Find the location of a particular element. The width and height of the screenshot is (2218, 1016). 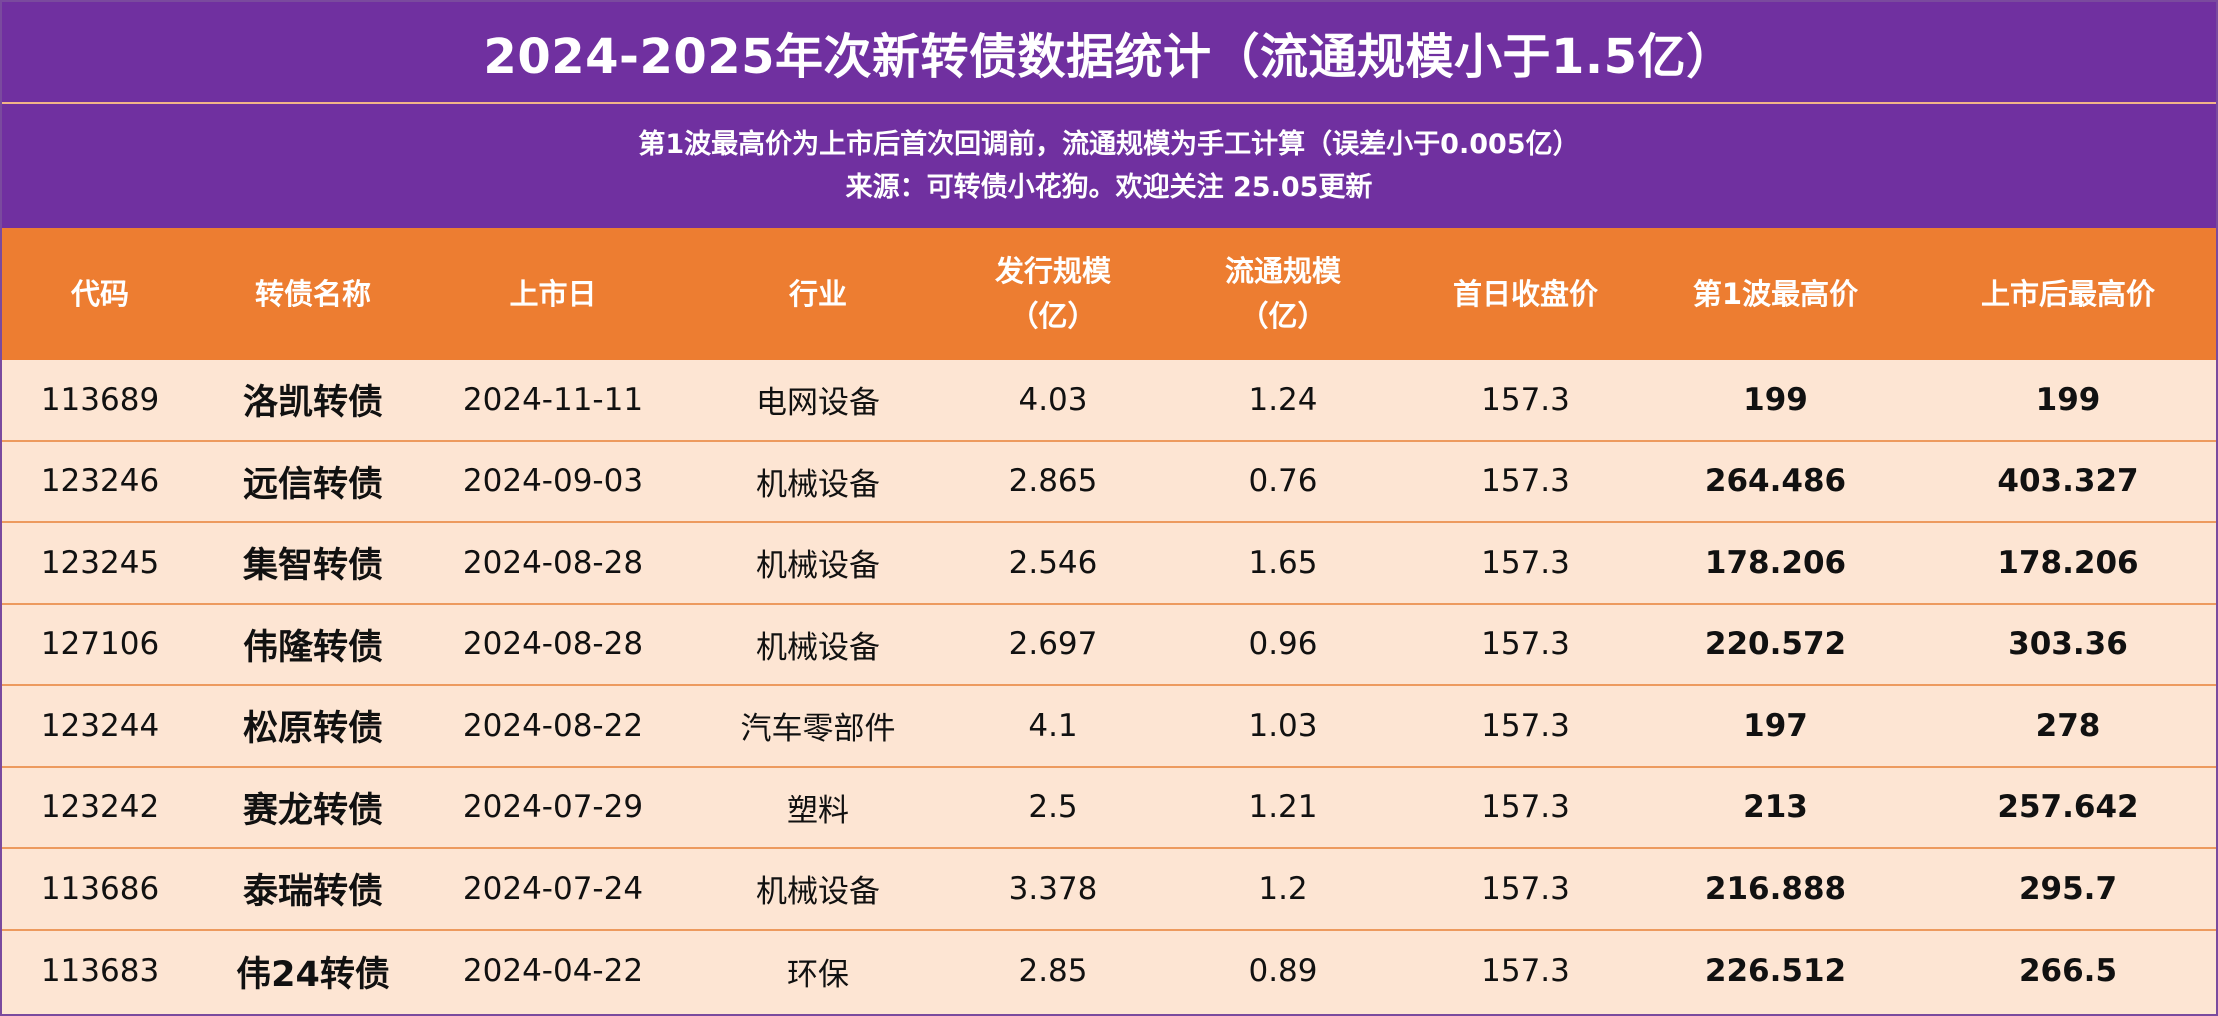

cell-code: 113683 is located at coordinates (100, 971).